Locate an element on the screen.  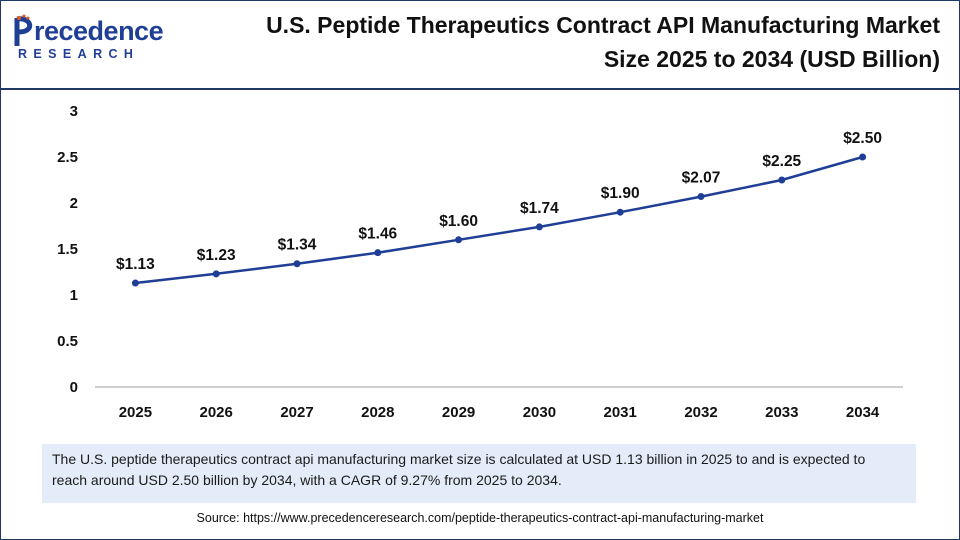
data-label: $1.23 is located at coordinates (216, 255).